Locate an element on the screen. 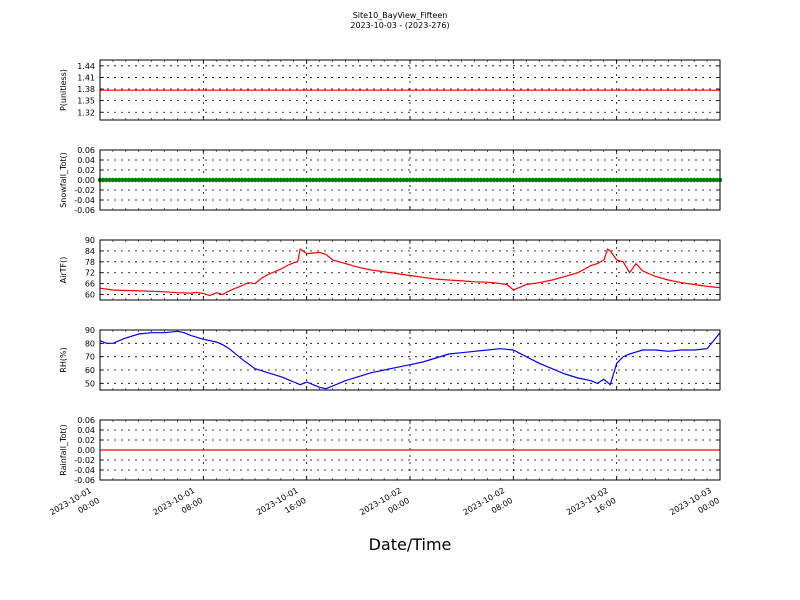 The height and width of the screenshot is (600, 800). panel-5-ytick-label: 0.00 is located at coordinates (86, 450).